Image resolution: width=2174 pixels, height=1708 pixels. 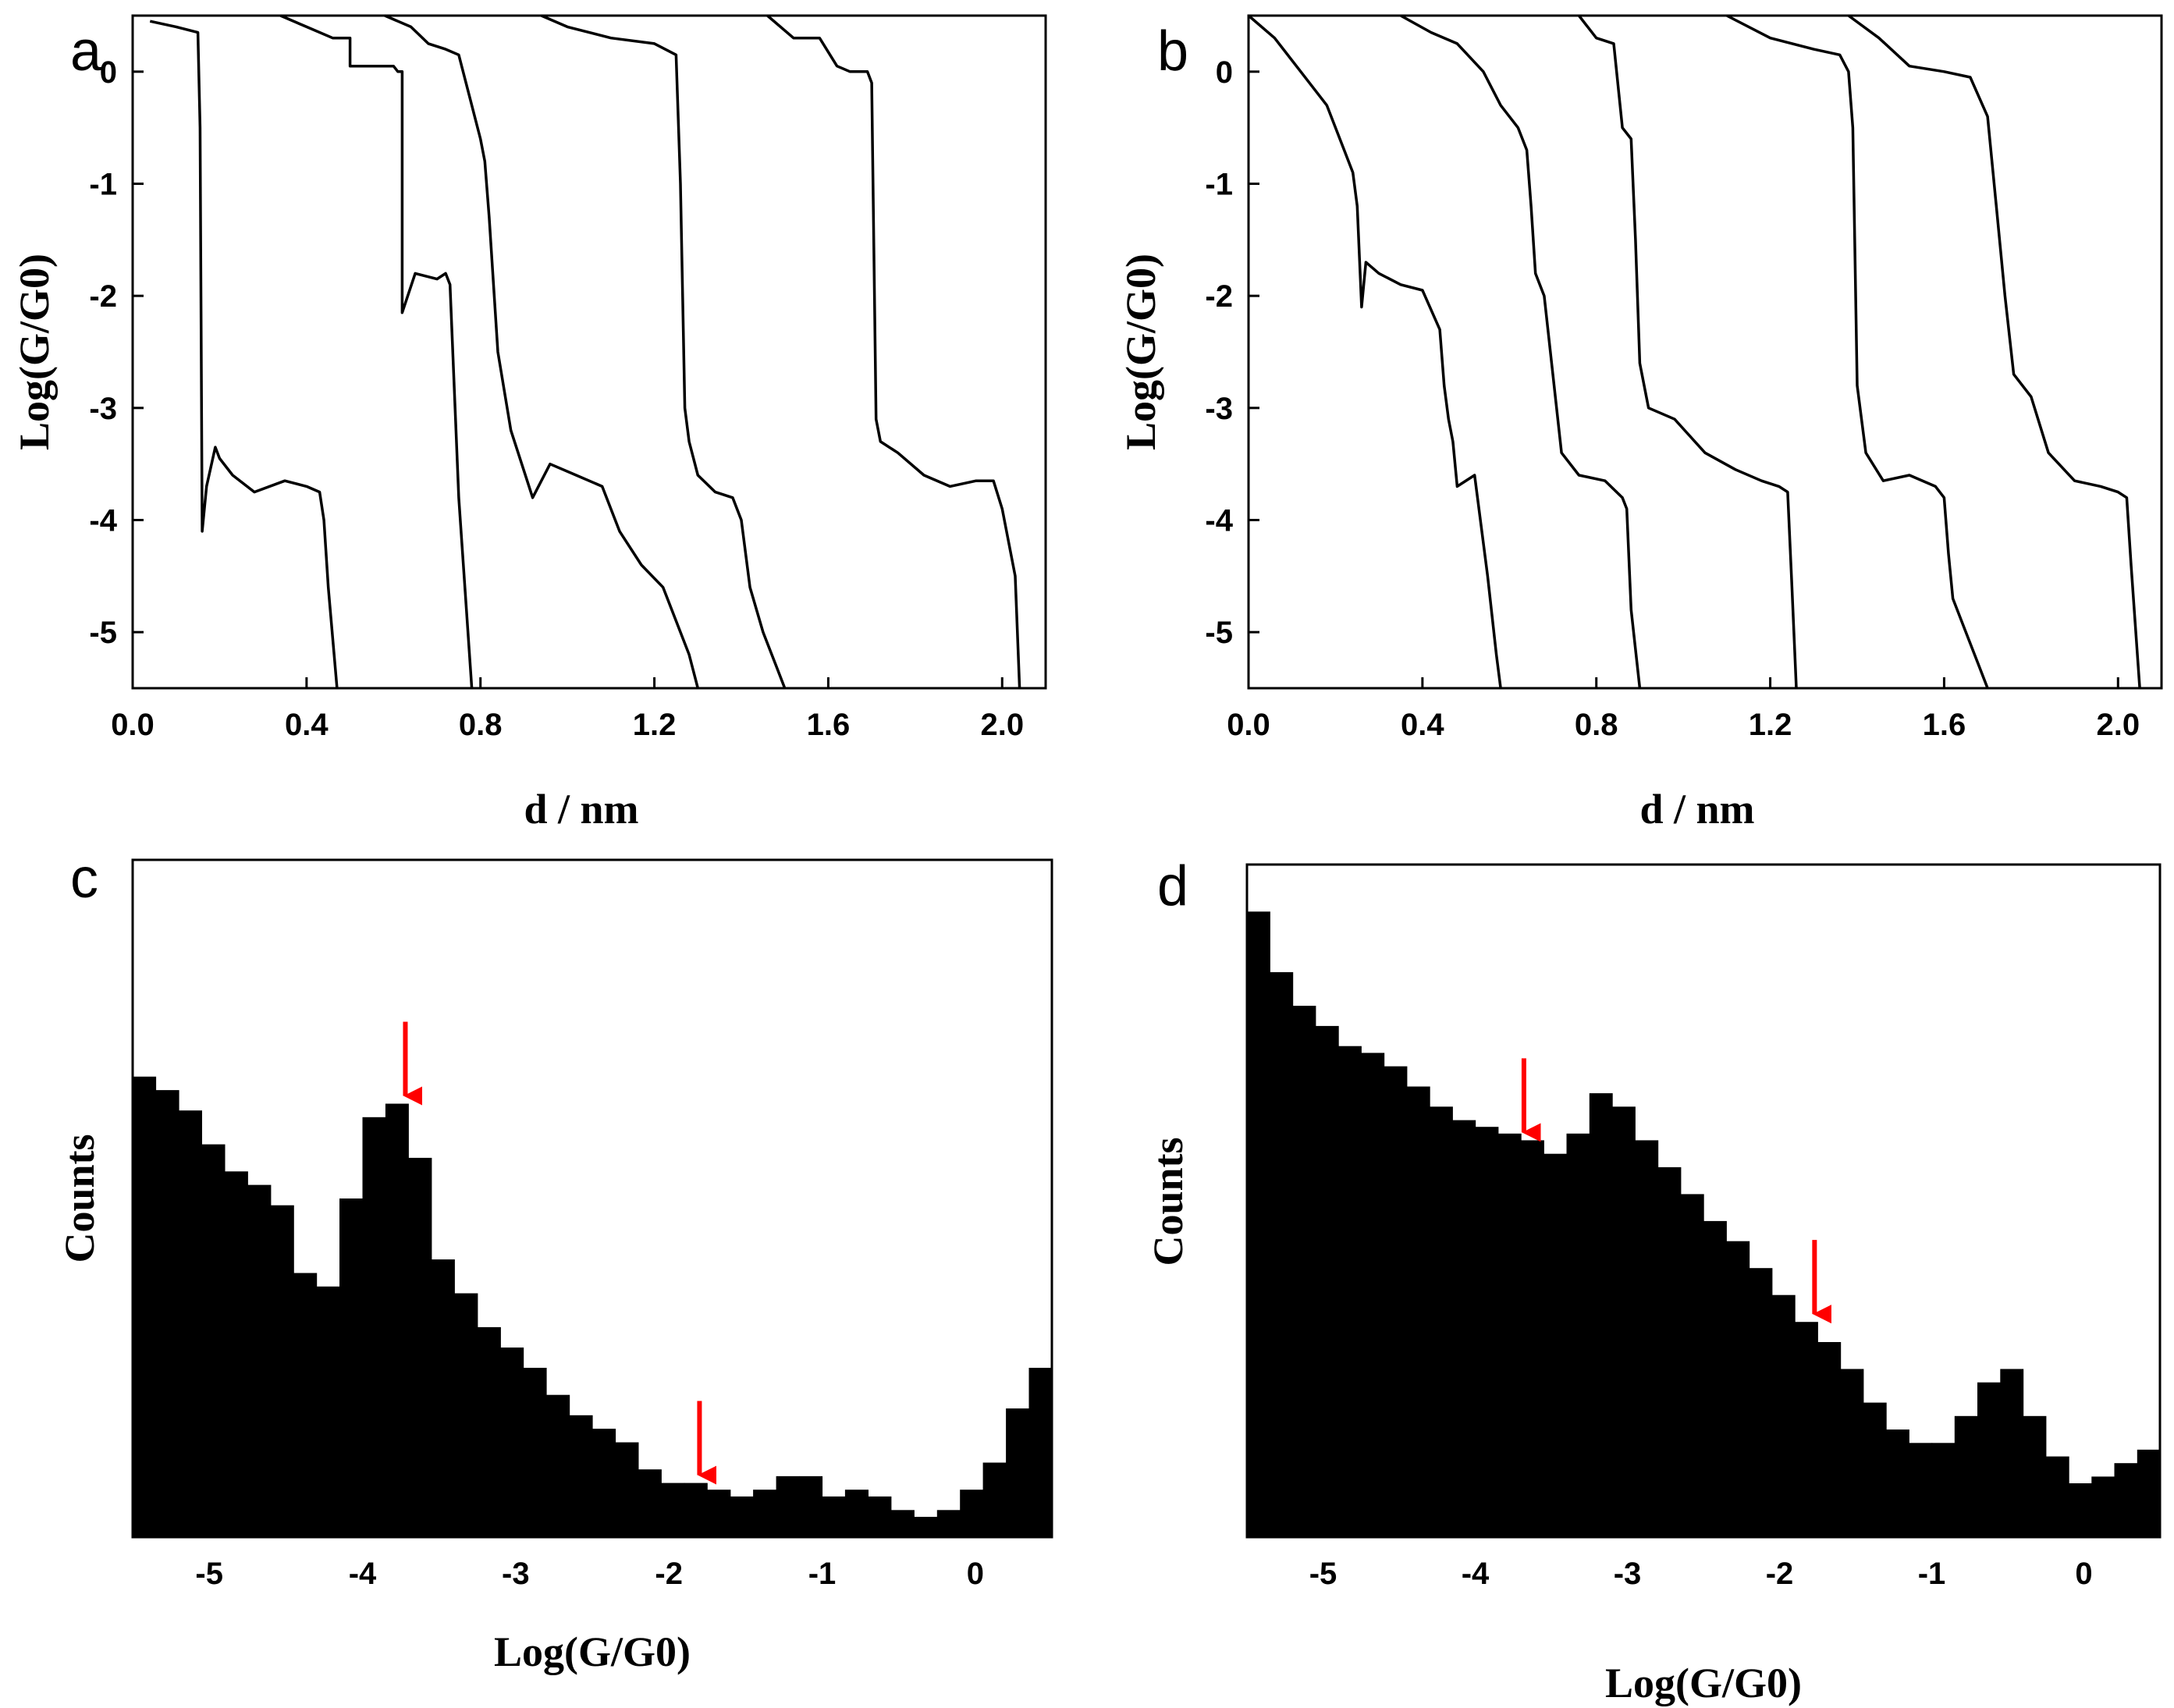 I want to click on x-tick-label: 0.4, so click(x=1422, y=725).